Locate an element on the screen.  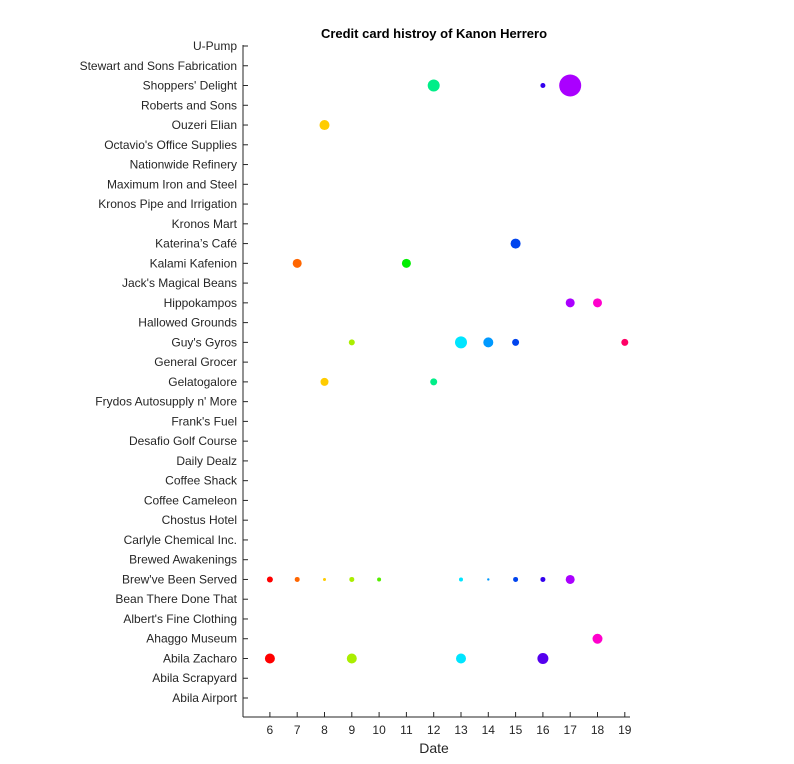
y-tick-label: Coffee Shack is located at coordinates (201, 481).